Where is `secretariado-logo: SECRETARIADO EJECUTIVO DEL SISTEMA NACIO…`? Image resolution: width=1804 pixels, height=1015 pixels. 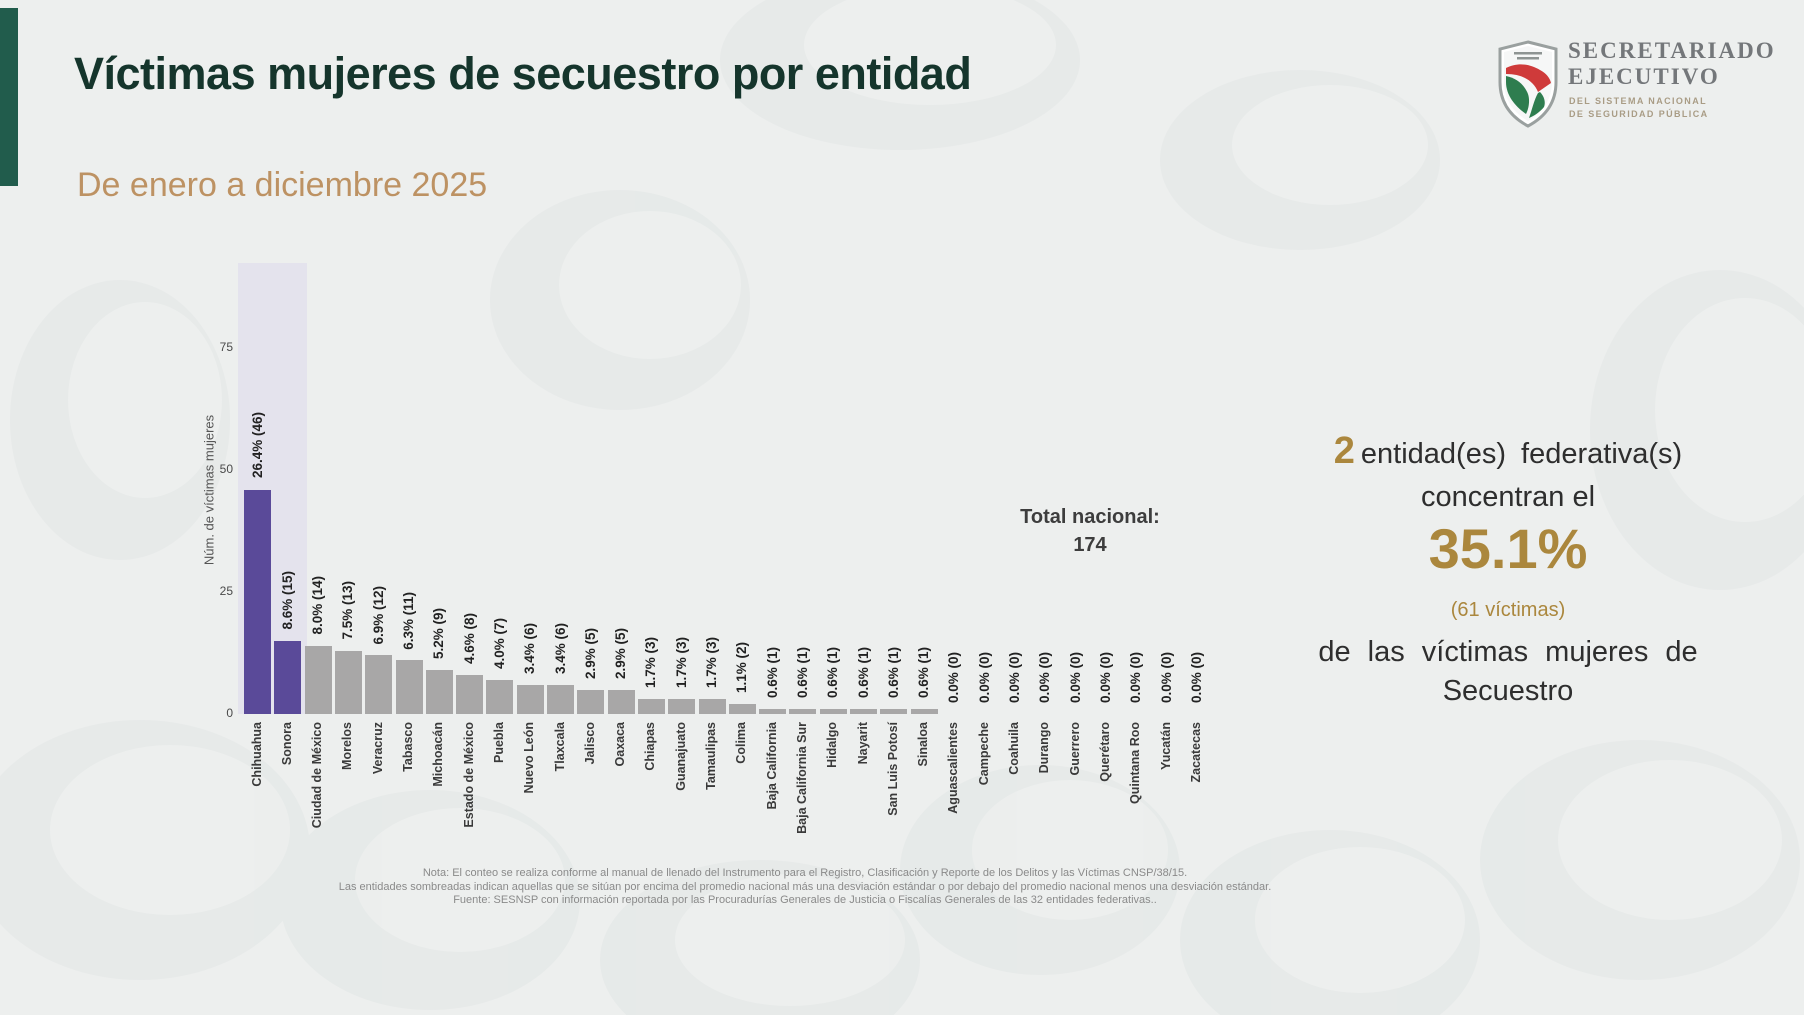
secretariado-logo: SECRETARIADO EJECUTIVO DEL SISTEMA NACIO… is located at coordinates (1646, 86).